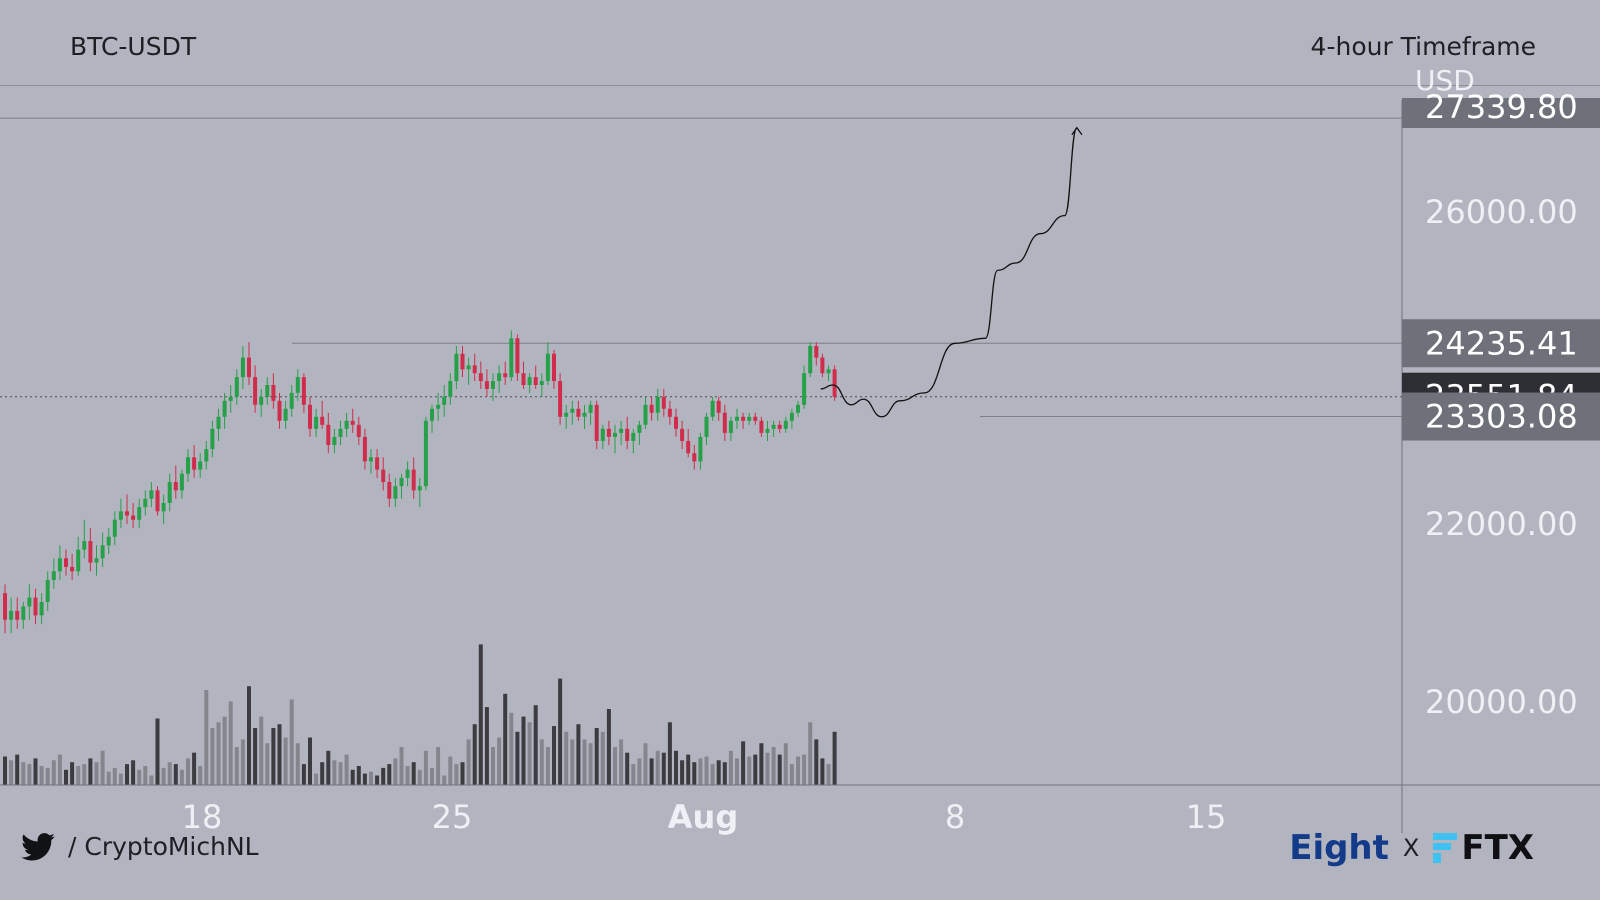 This screenshot has width=1600, height=900. I want to click on twitter-handle: / CryptoMichNL, so click(139, 846).